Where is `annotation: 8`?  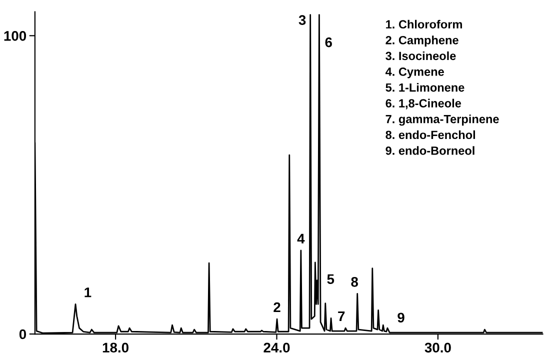 annotation: 8 is located at coordinates (354, 281).